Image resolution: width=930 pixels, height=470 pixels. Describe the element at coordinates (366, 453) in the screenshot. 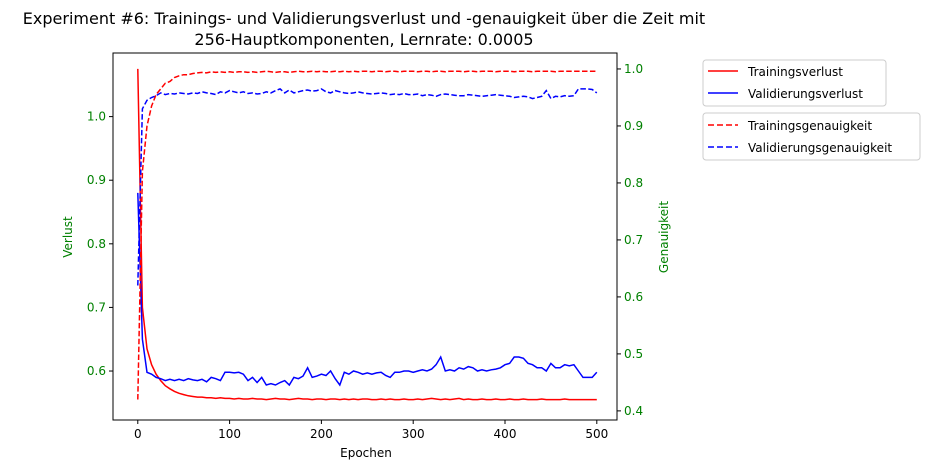

I see `x-axis-label: Epochen` at that location.